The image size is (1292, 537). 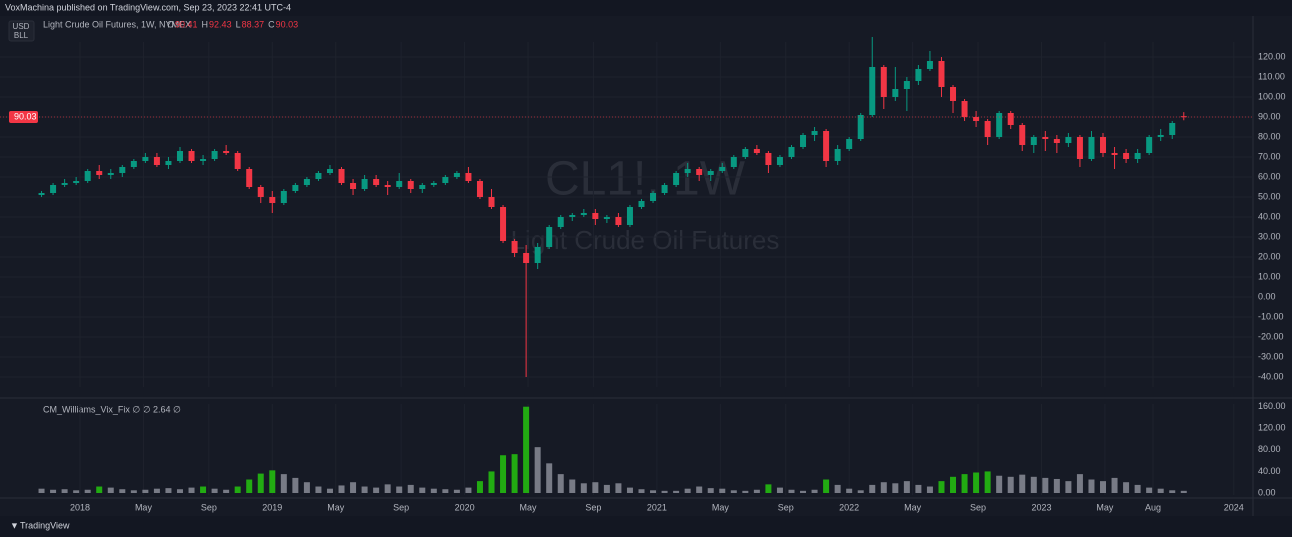 I want to click on x-tick-label: 2020, so click(x=465, y=507).